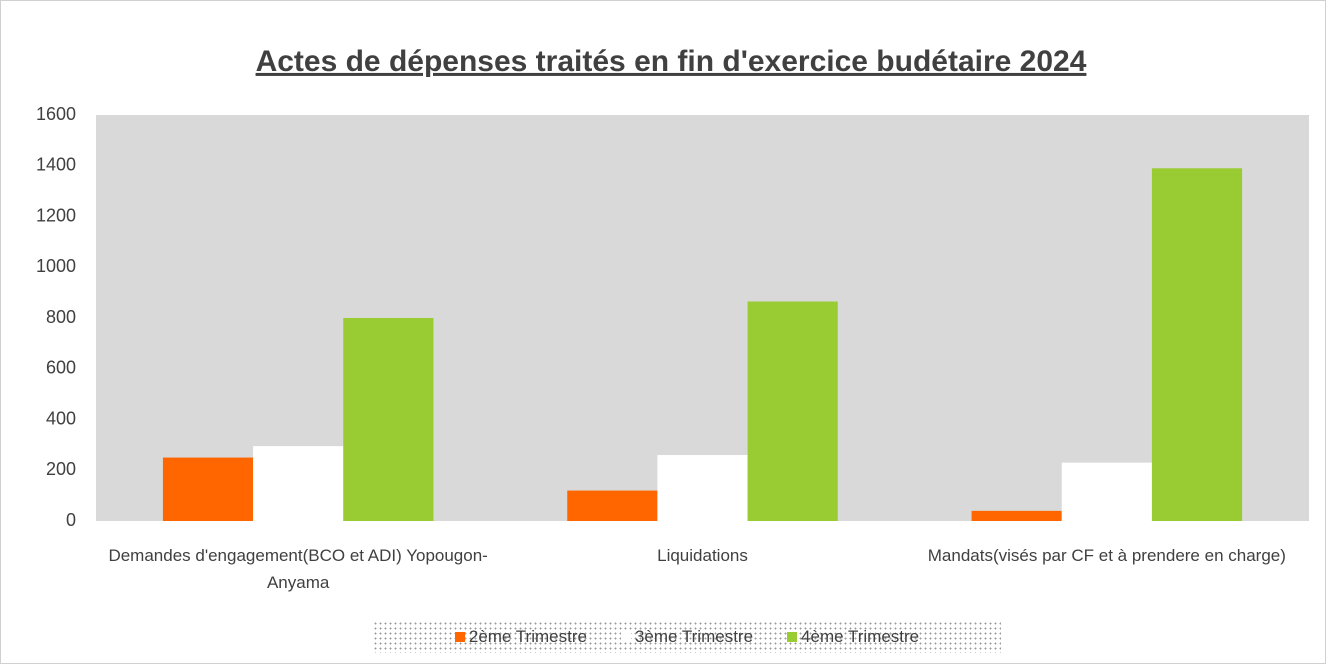 The width and height of the screenshot is (1326, 664). I want to click on legend-item: 3ème Trimestre, so click(687, 637).